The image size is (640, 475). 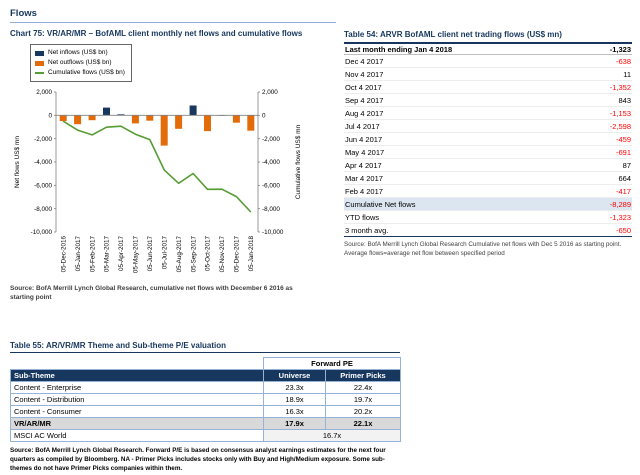 I want to click on row-label: Apr 4 2017, so click(x=363, y=165).